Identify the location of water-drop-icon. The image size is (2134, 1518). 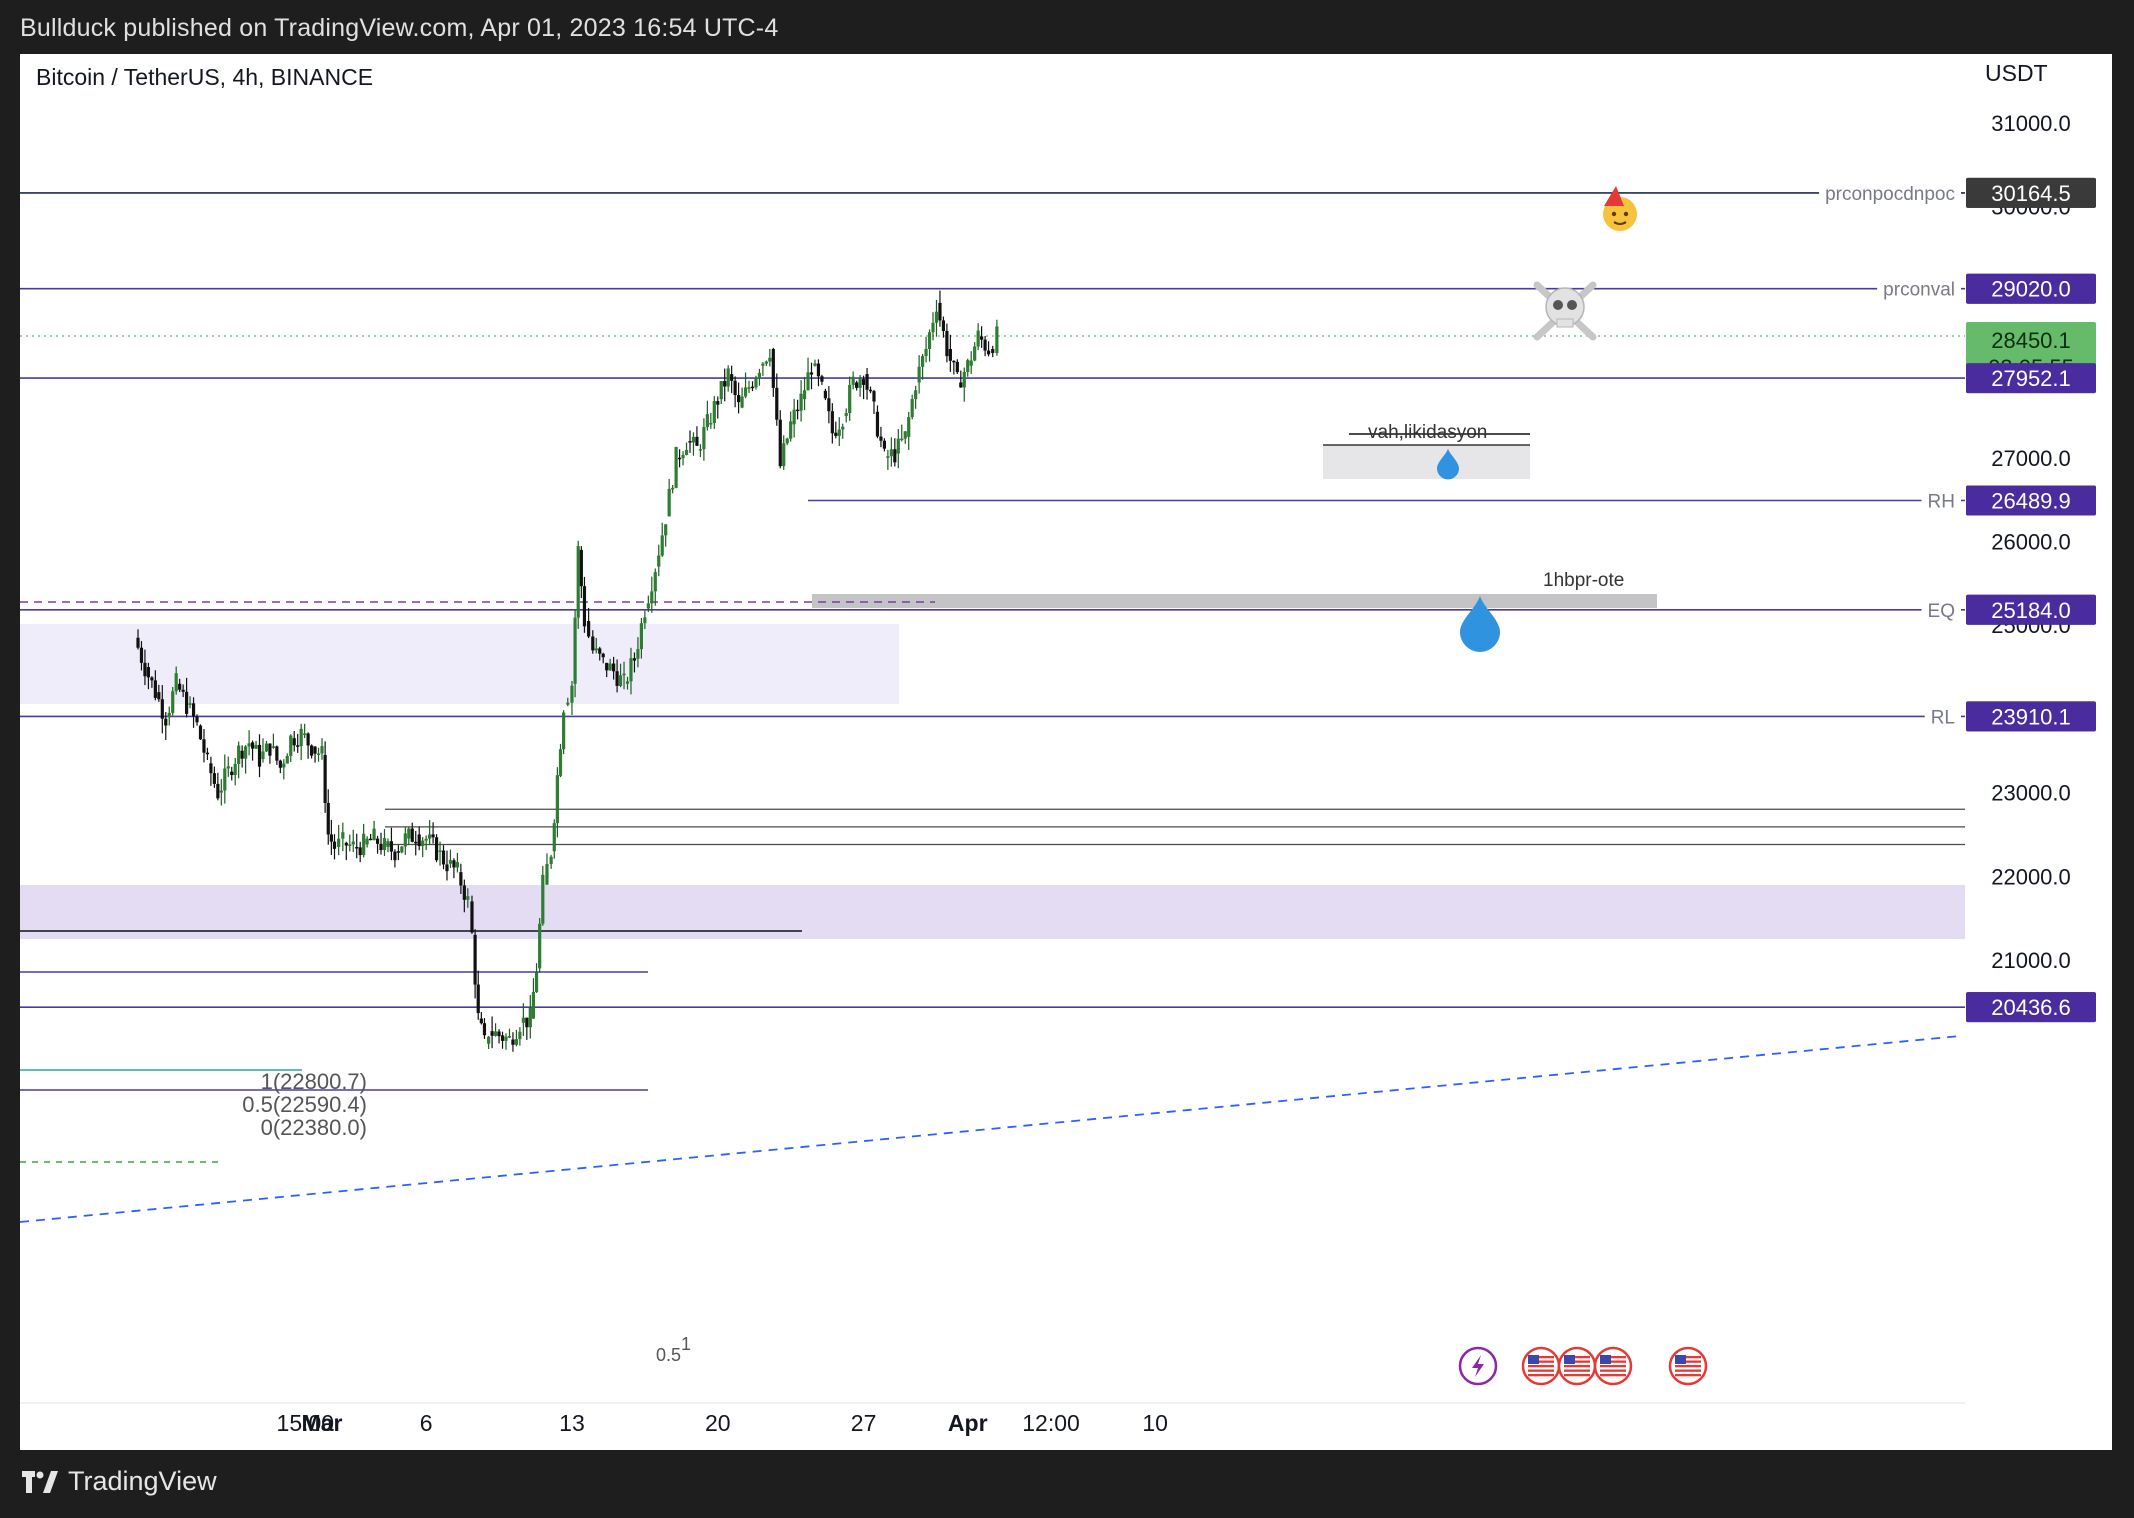
(1448, 464).